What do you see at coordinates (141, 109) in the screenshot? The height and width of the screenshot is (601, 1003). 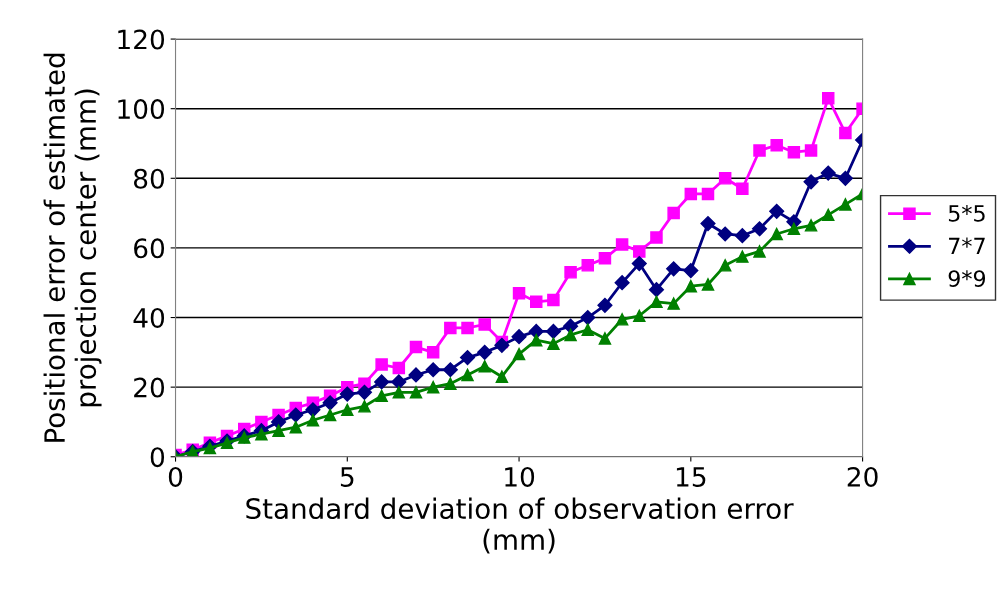 I see `y-tick-label: 100` at bounding box center [141, 109].